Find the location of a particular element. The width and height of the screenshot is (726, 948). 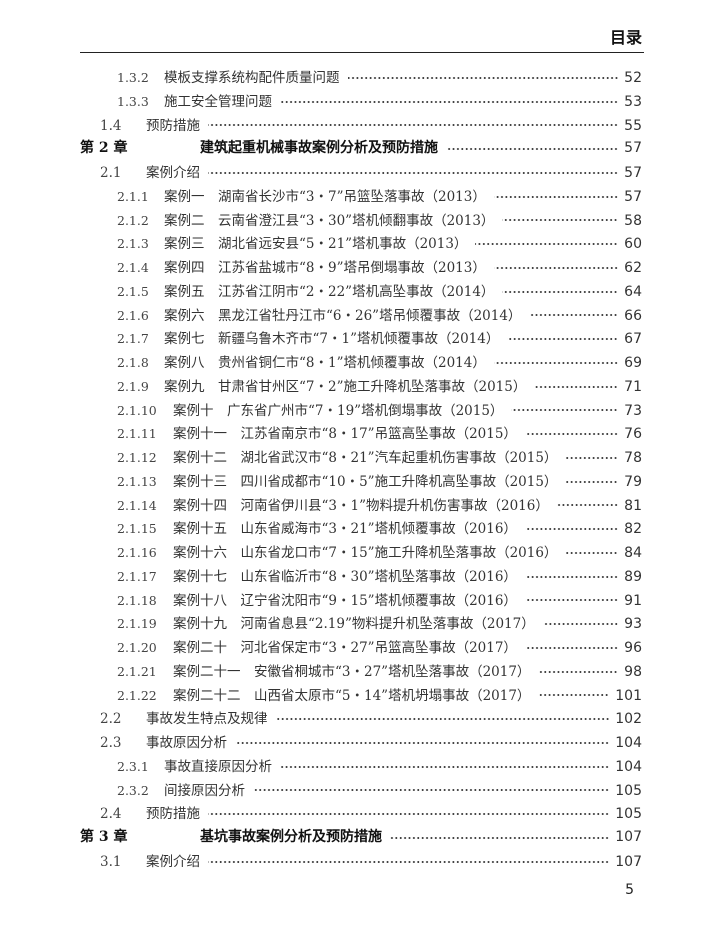

toc-entry: 2.4 预防措施 105 is located at coordinates (361, 814).